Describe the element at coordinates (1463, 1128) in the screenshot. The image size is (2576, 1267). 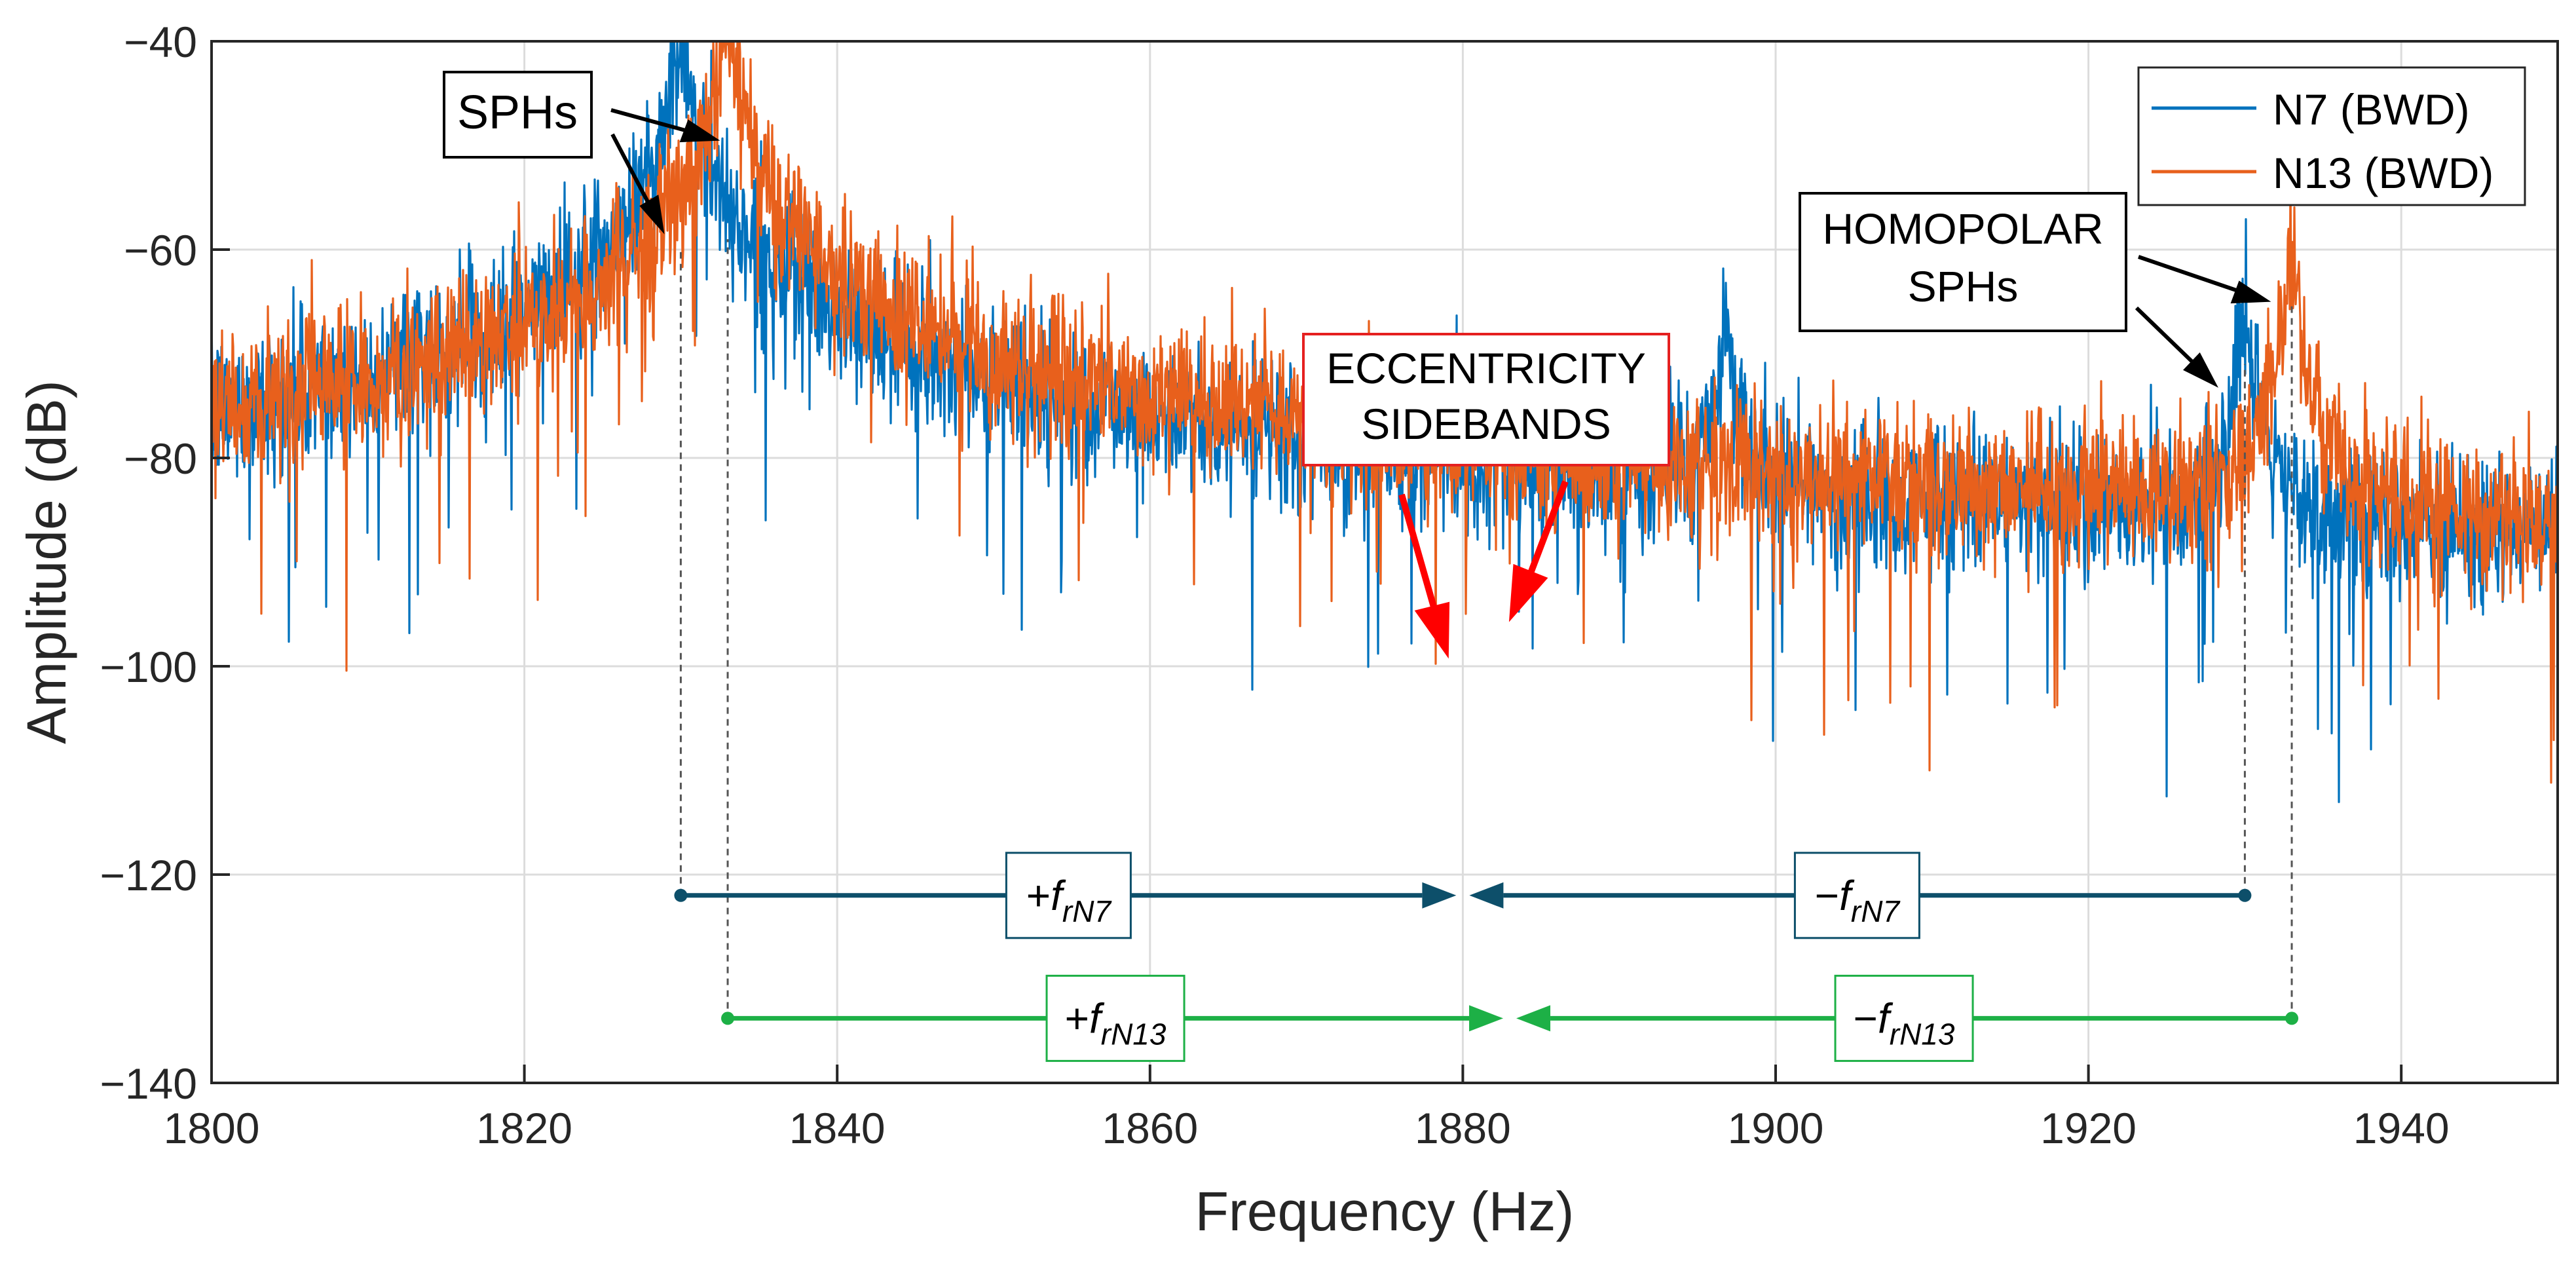
I see `x-tick-label: 1880` at that location.